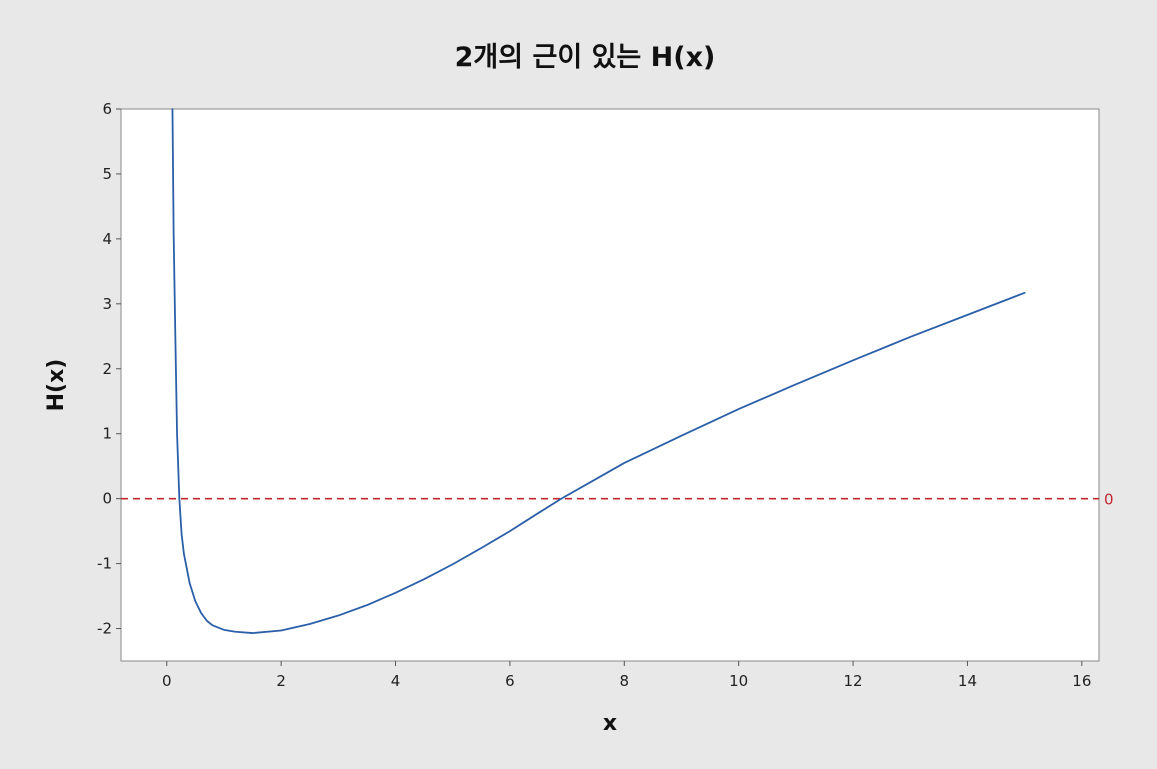 This screenshot has width=1157, height=769. What do you see at coordinates (107, 499) in the screenshot?
I see `y-tick-label: 0` at bounding box center [107, 499].